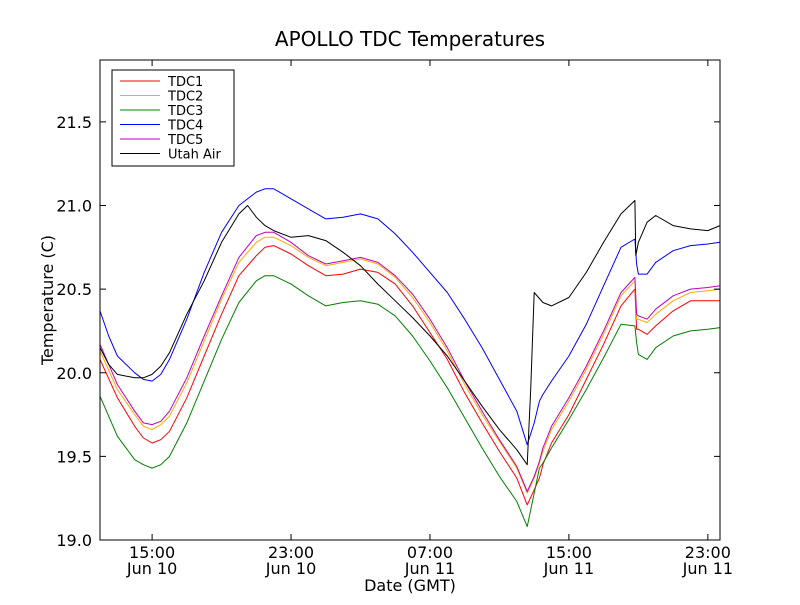 The height and width of the screenshot is (605, 800). Describe the element at coordinates (74, 289) in the screenshot. I see `y-tick-label: 20.5` at that location.